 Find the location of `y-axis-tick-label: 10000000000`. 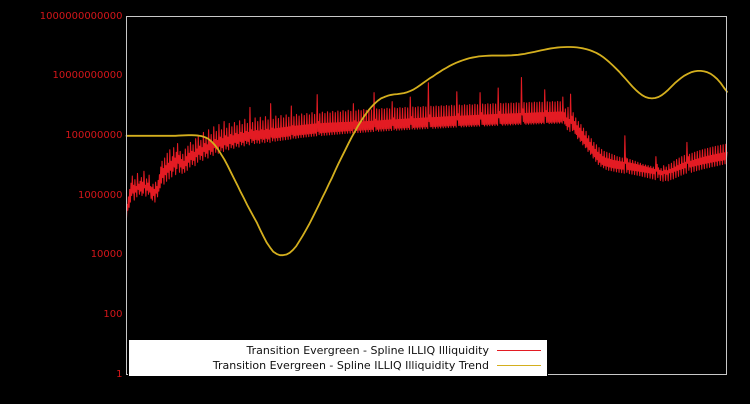

y-axis-tick-label: 10000000000 is located at coordinates (87, 76).